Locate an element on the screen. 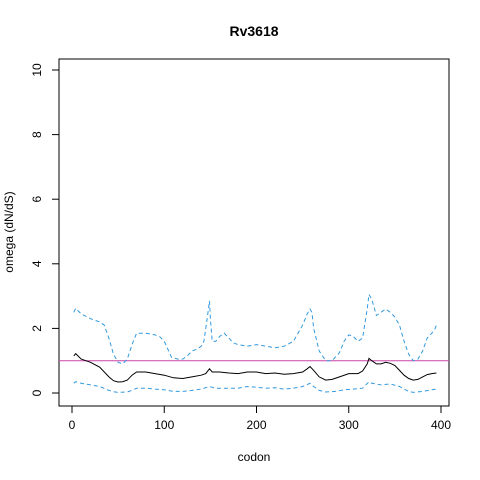 The width and height of the screenshot is (480, 480). series-line-upper is located at coordinates (255, 328).